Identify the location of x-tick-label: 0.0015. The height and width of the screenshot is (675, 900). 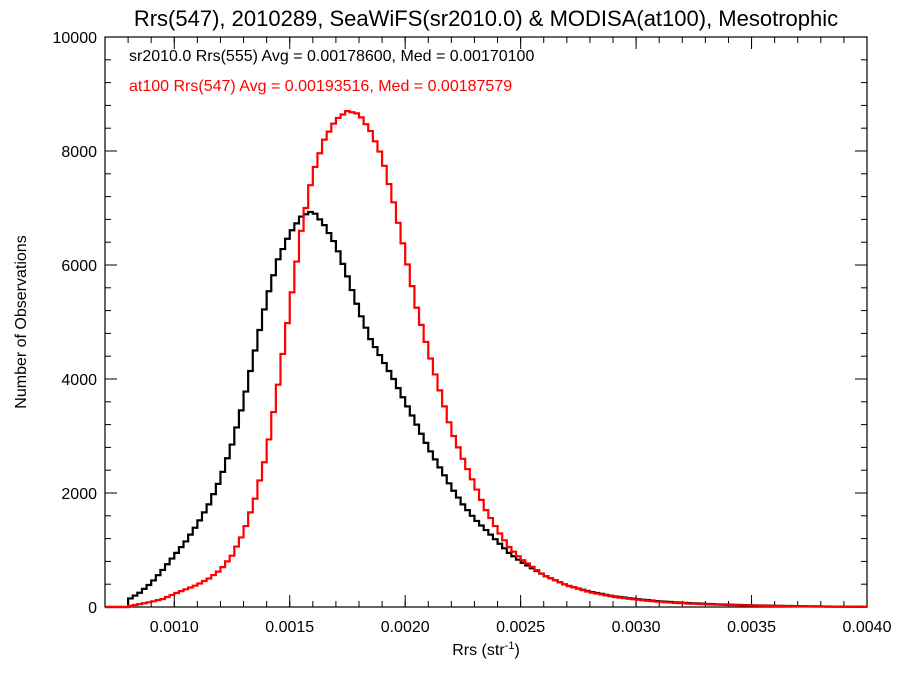
(289, 627).